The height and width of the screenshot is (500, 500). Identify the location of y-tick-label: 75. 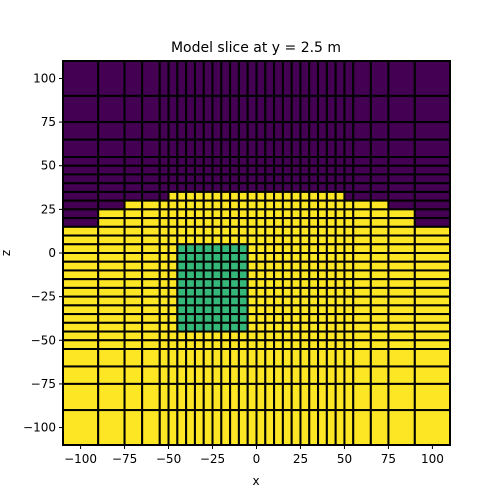
(48, 122).